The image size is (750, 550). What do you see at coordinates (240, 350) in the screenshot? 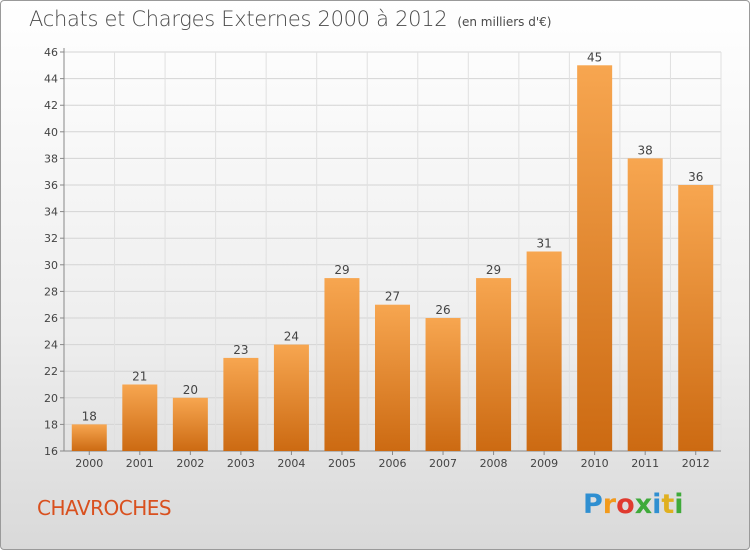
I see `bar-value-label: 23` at bounding box center [240, 350].